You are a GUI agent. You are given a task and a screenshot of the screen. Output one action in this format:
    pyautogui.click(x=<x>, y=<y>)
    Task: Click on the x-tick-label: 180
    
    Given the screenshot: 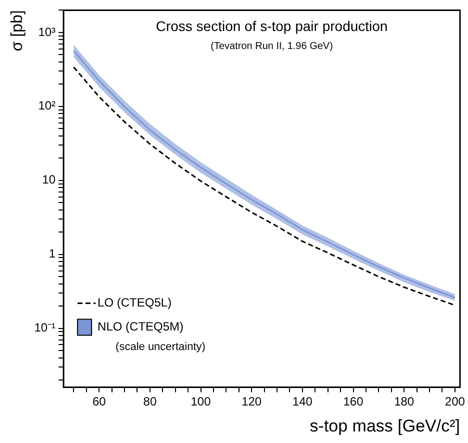 What is the action you would take?
    pyautogui.click(x=404, y=401)
    